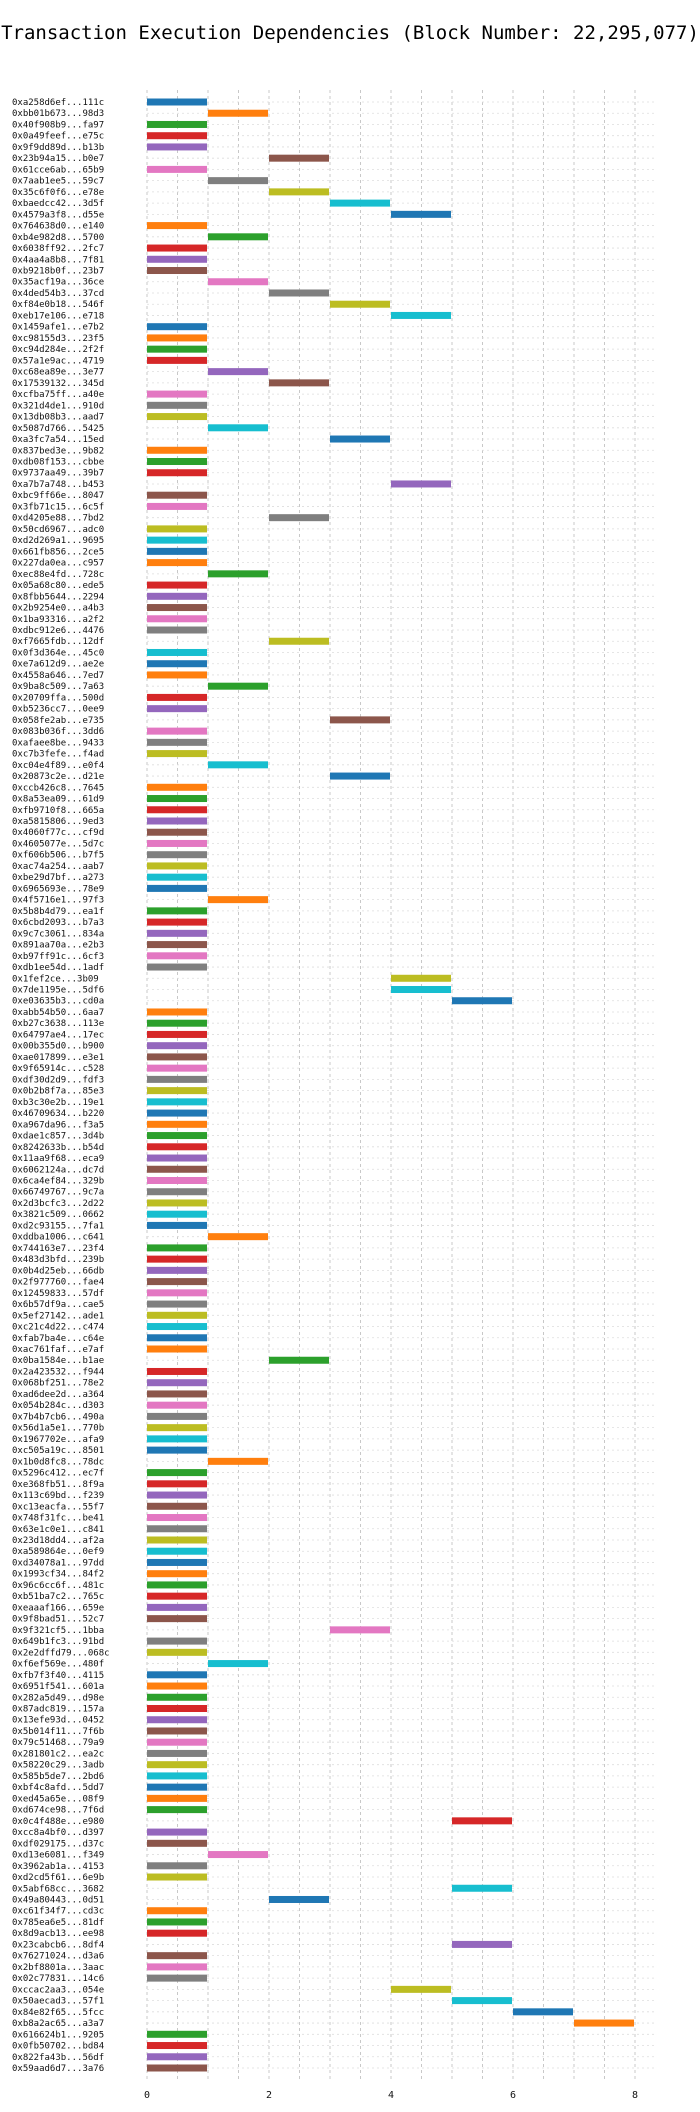 This screenshot has height=2112, width=700. I want to click on y-tick-label: 0xad6dee2d...a364, so click(58, 1395).